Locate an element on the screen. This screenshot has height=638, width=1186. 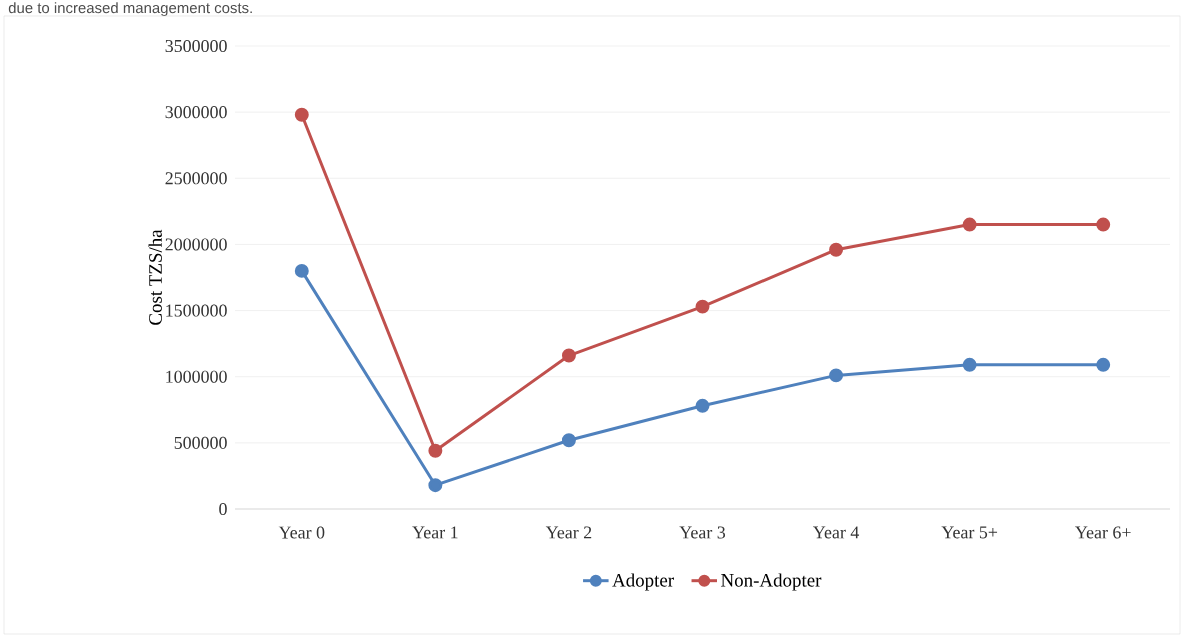
text: due to increased management costs. is located at coordinates (130, 9).